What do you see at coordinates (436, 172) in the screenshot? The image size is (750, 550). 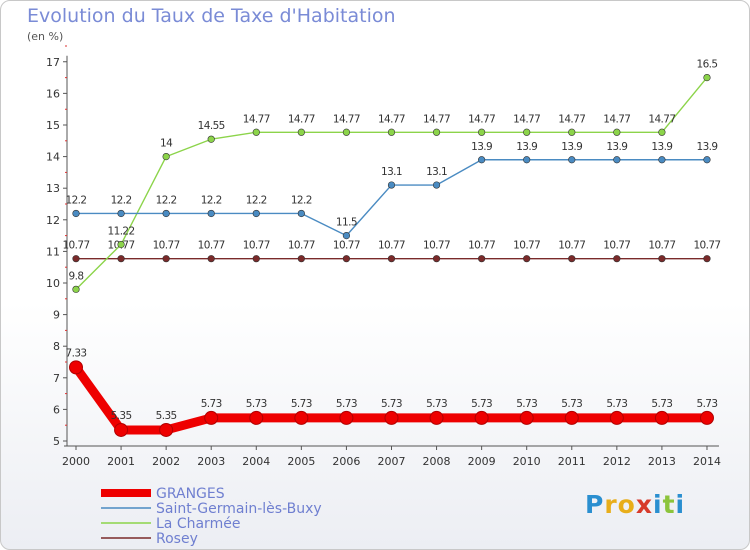 I see `data-label: 13.1` at bounding box center [436, 172].